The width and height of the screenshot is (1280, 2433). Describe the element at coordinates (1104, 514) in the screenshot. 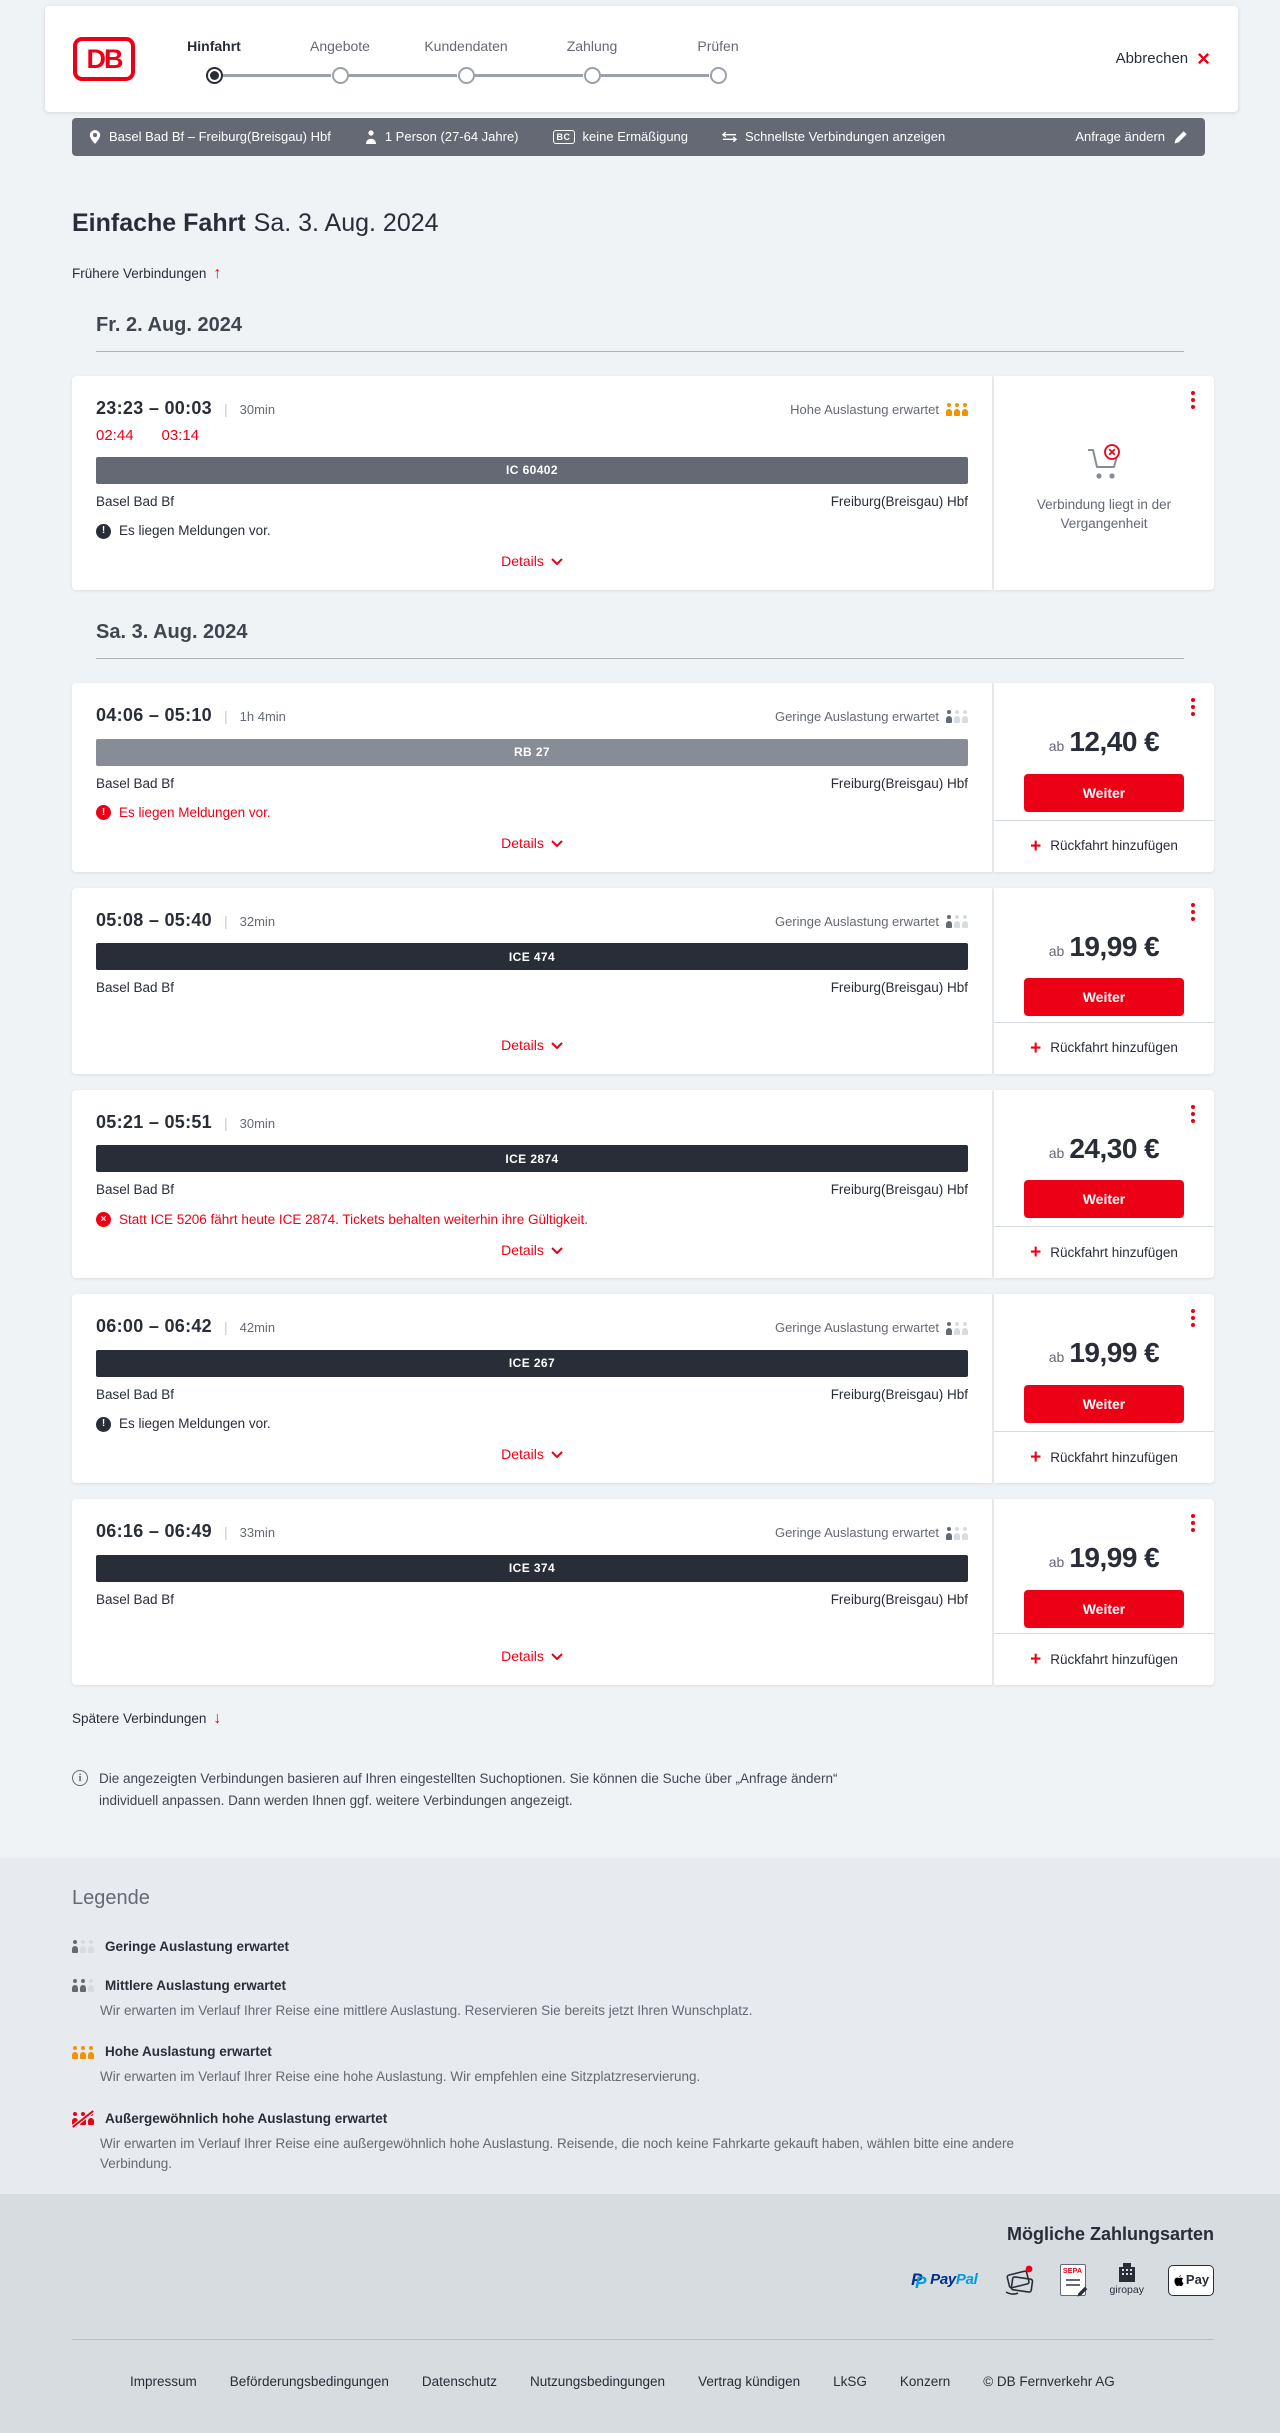

I see `past-note-text: Verbindung liegt in der Vergangenheit` at that location.